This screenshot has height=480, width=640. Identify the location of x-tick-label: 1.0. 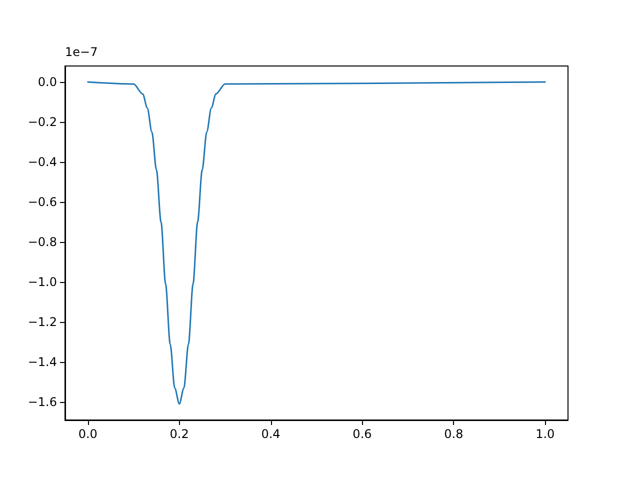
(545, 434).